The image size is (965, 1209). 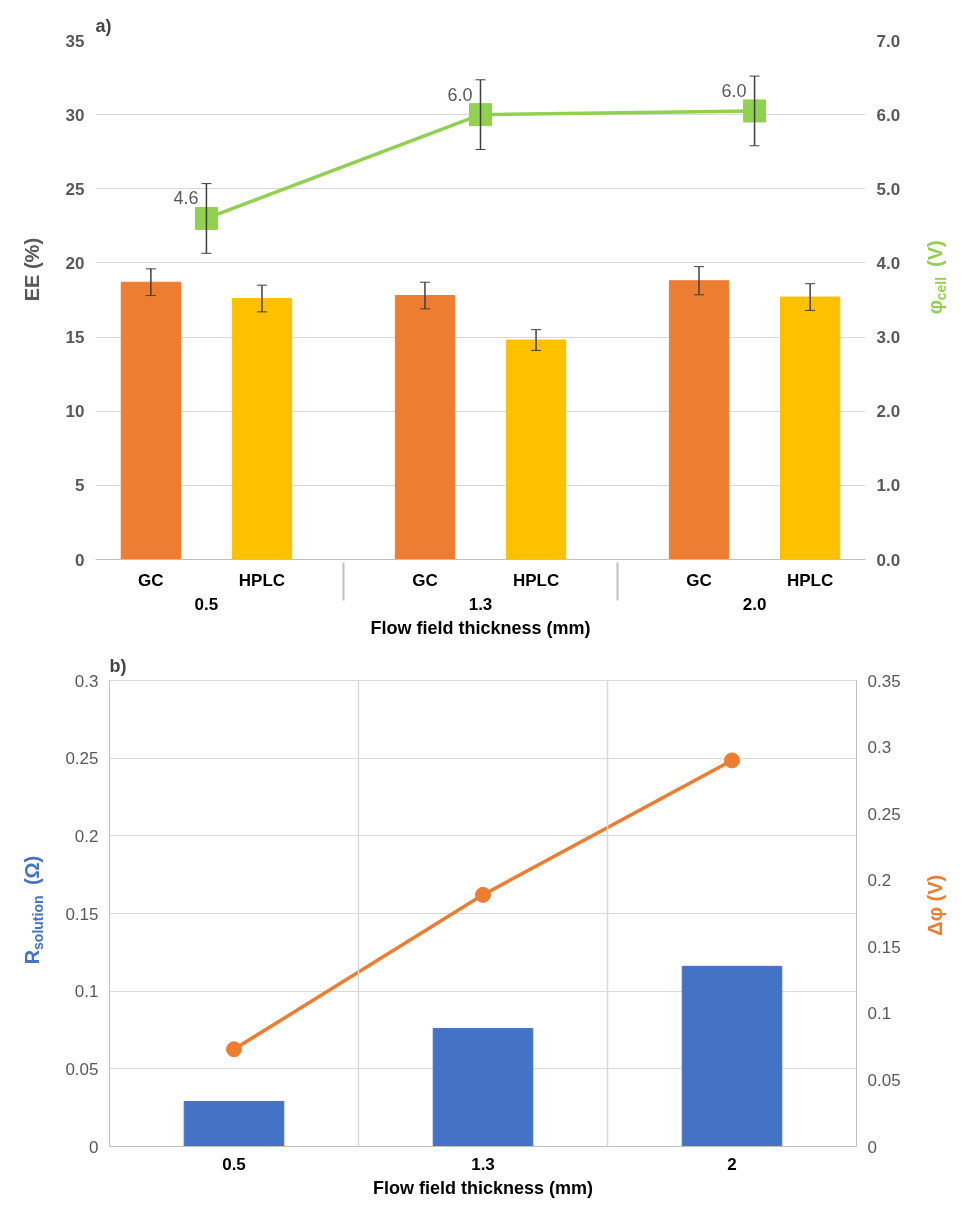 I want to click on y-tick-label: 0.1, so click(x=86, y=992).